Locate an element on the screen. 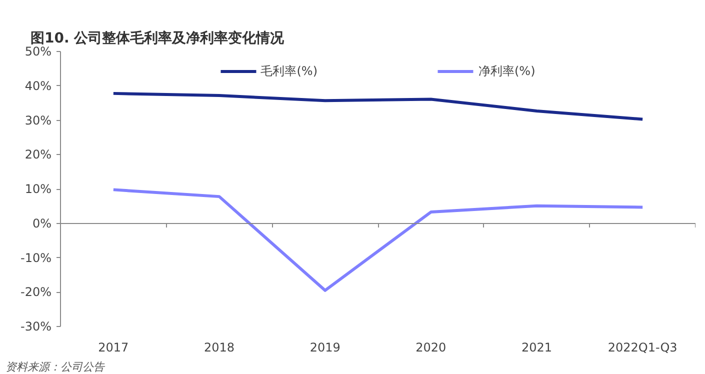 The image size is (705, 374). line-series is located at coordinates (378, 106).